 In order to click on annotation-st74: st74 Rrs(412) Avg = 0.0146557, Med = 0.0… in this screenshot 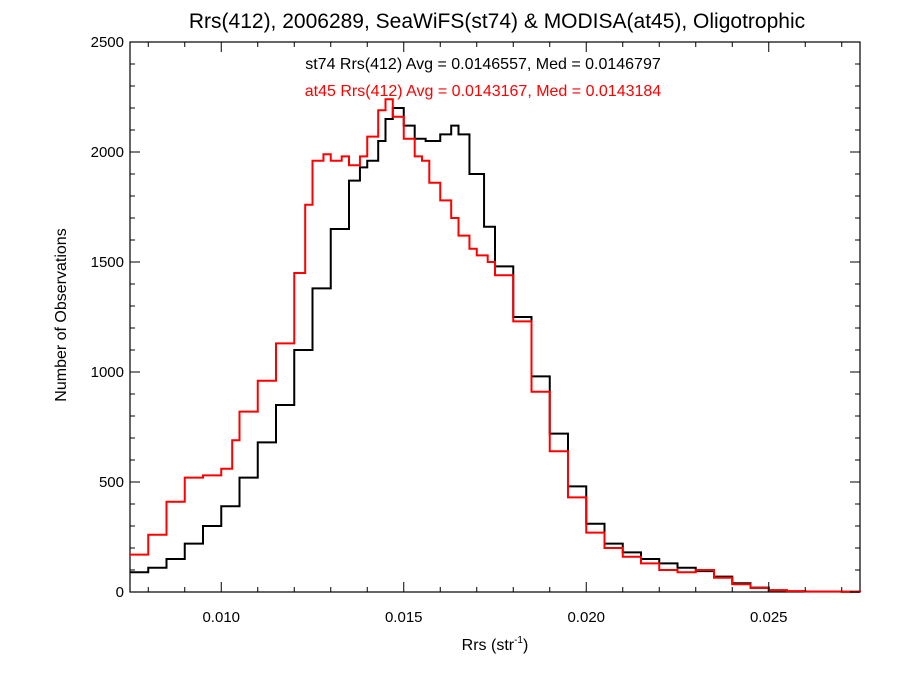, I will do `click(483, 64)`.